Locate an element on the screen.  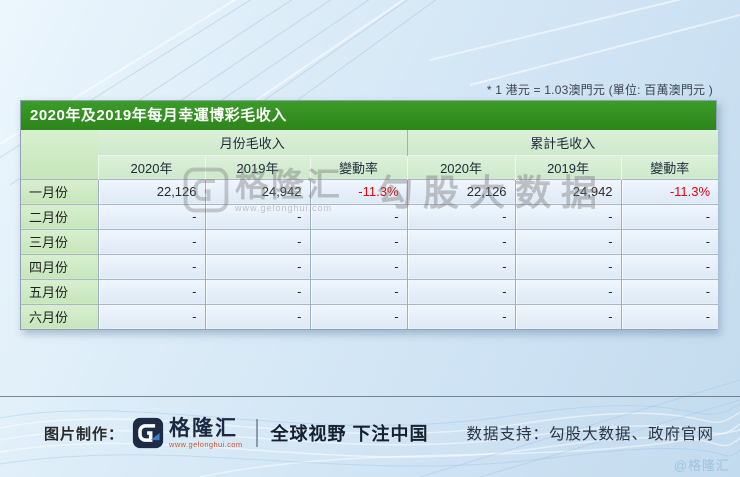
table-row: 四月份 - - - - - - is located at coordinates (370, 266).